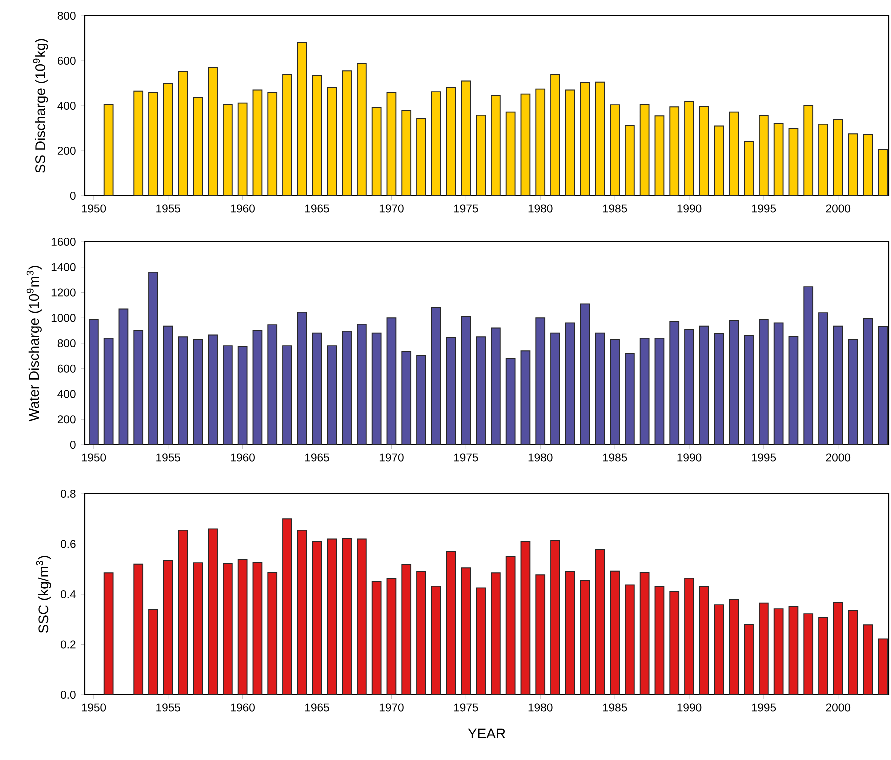  I want to click on x-tick-label: 1960, so click(243, 208).